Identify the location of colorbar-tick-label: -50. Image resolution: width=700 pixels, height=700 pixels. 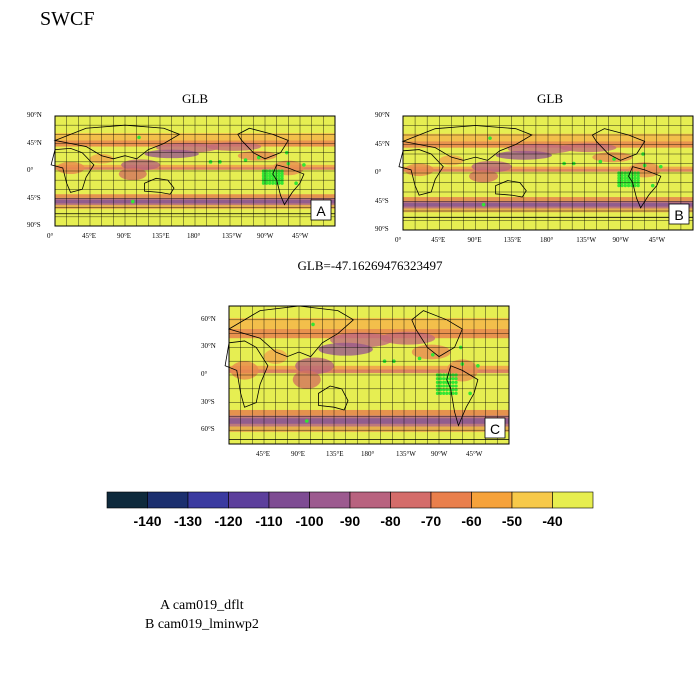
(512, 521).